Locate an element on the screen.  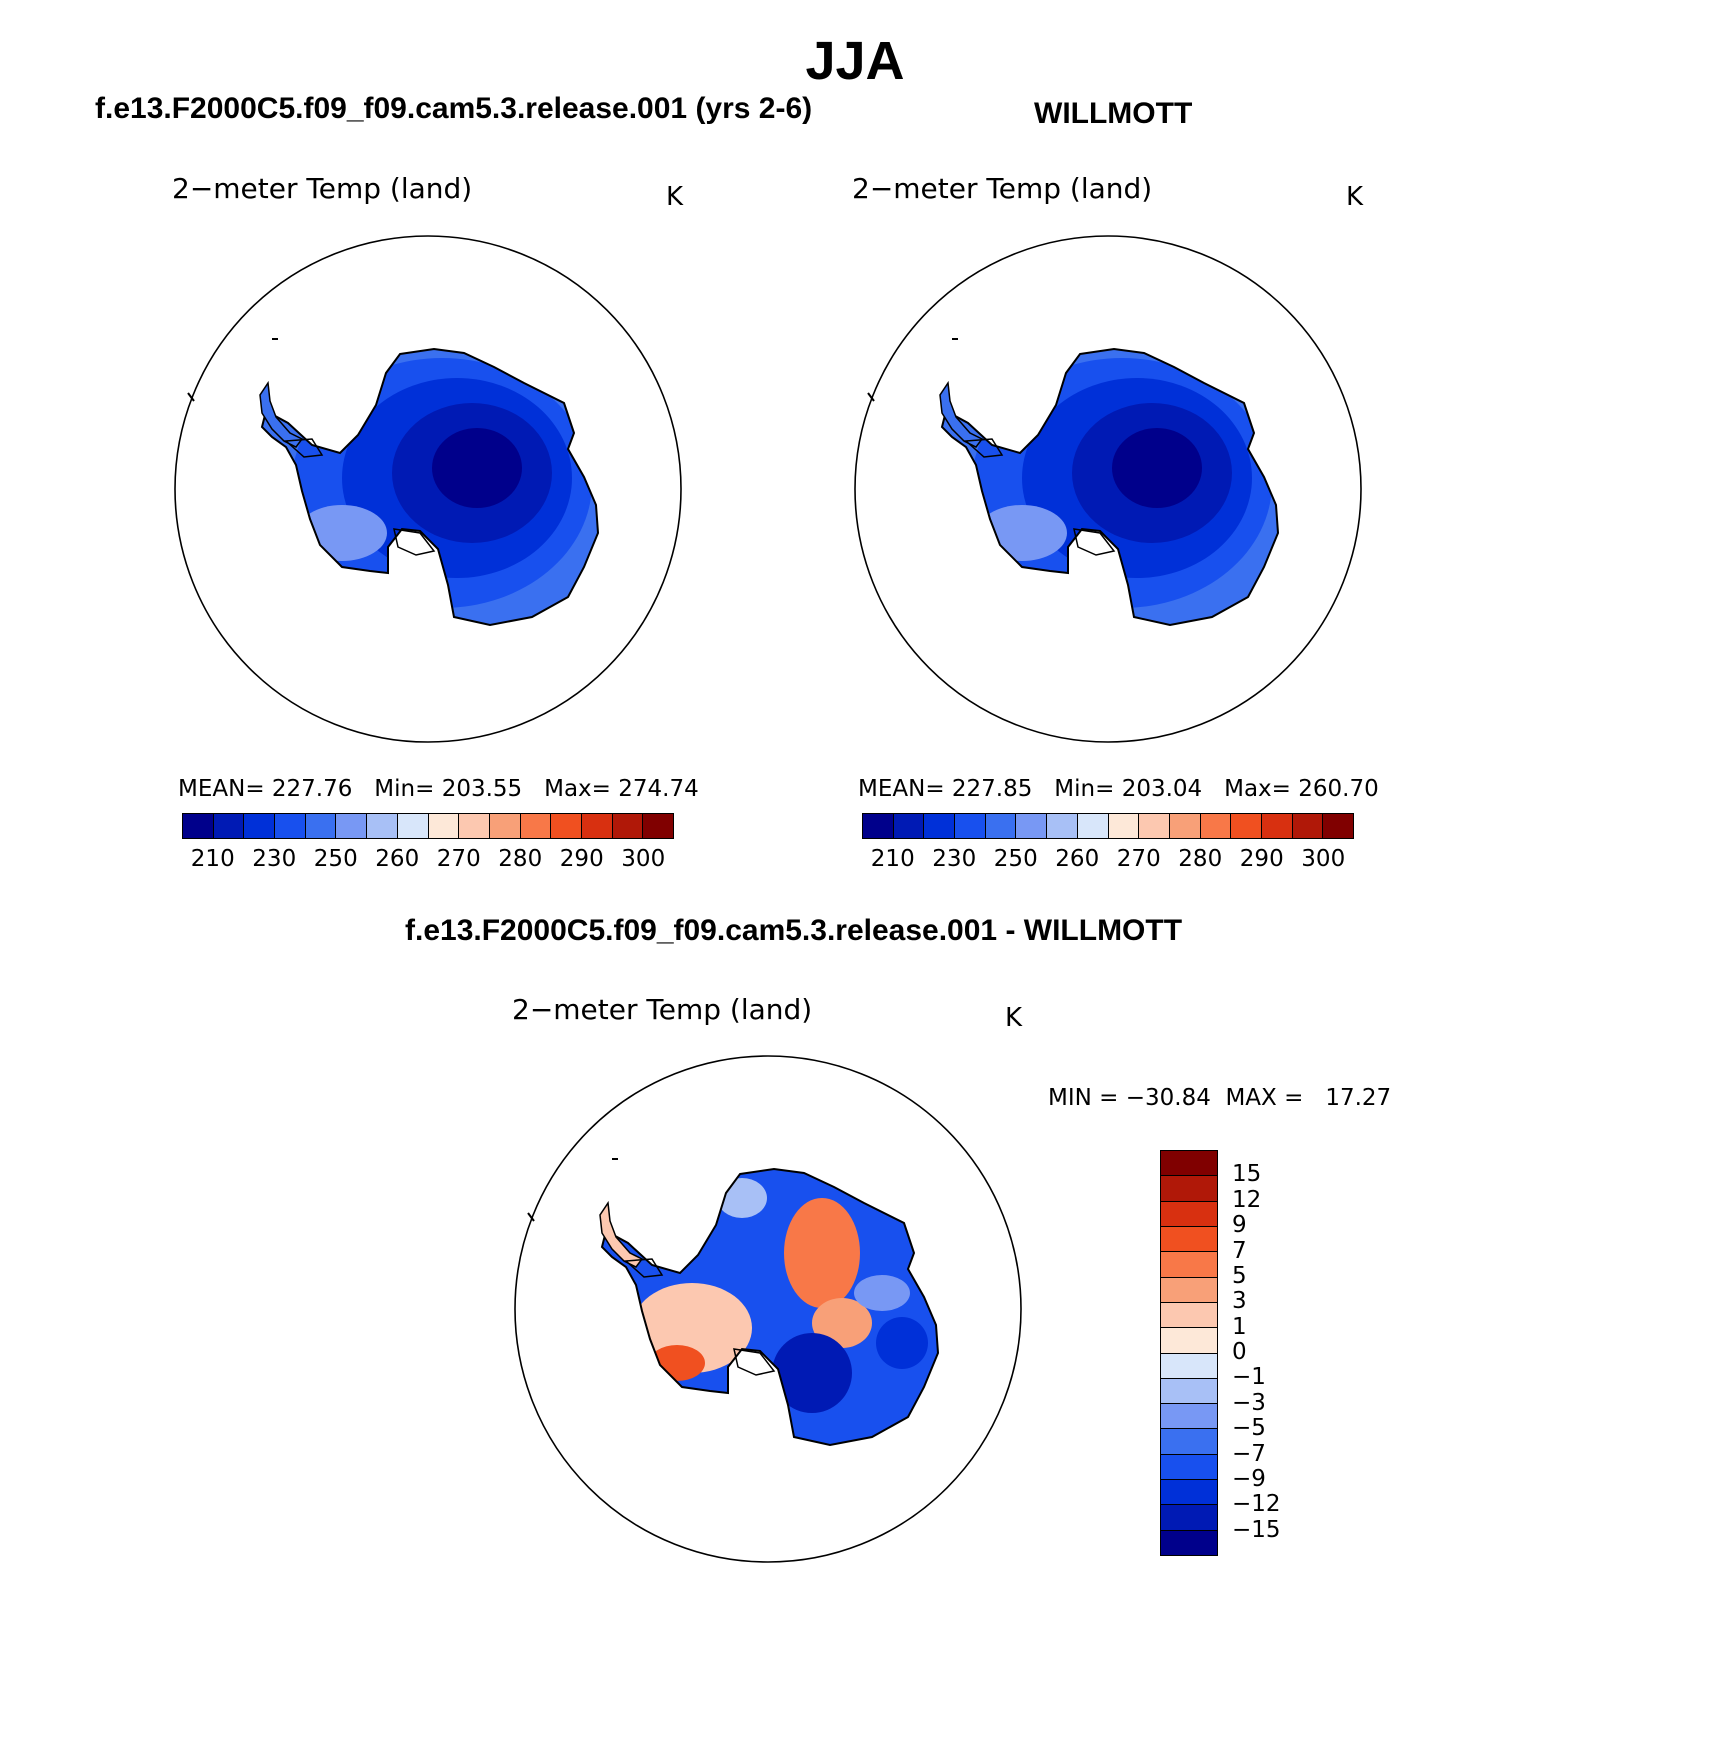
colorbar-tick-label: 3 is located at coordinates (1239, 1301).